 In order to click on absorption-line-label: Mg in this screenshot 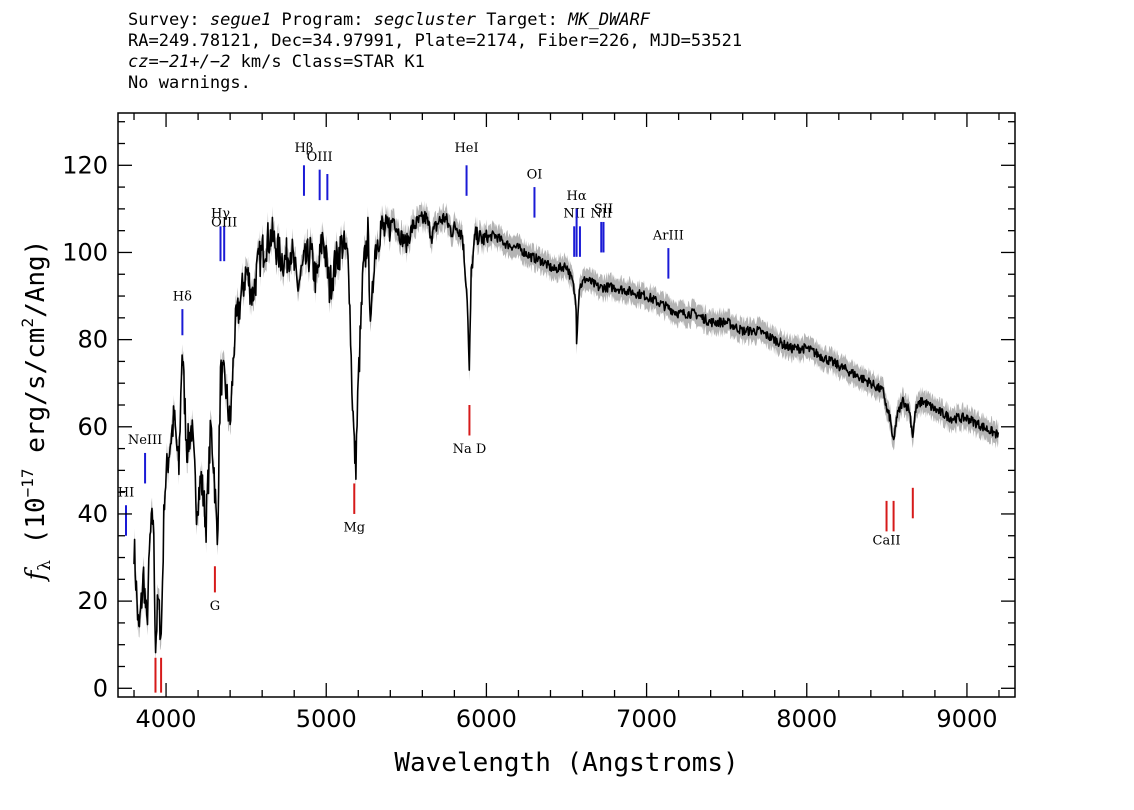, I will do `click(354, 527)`.